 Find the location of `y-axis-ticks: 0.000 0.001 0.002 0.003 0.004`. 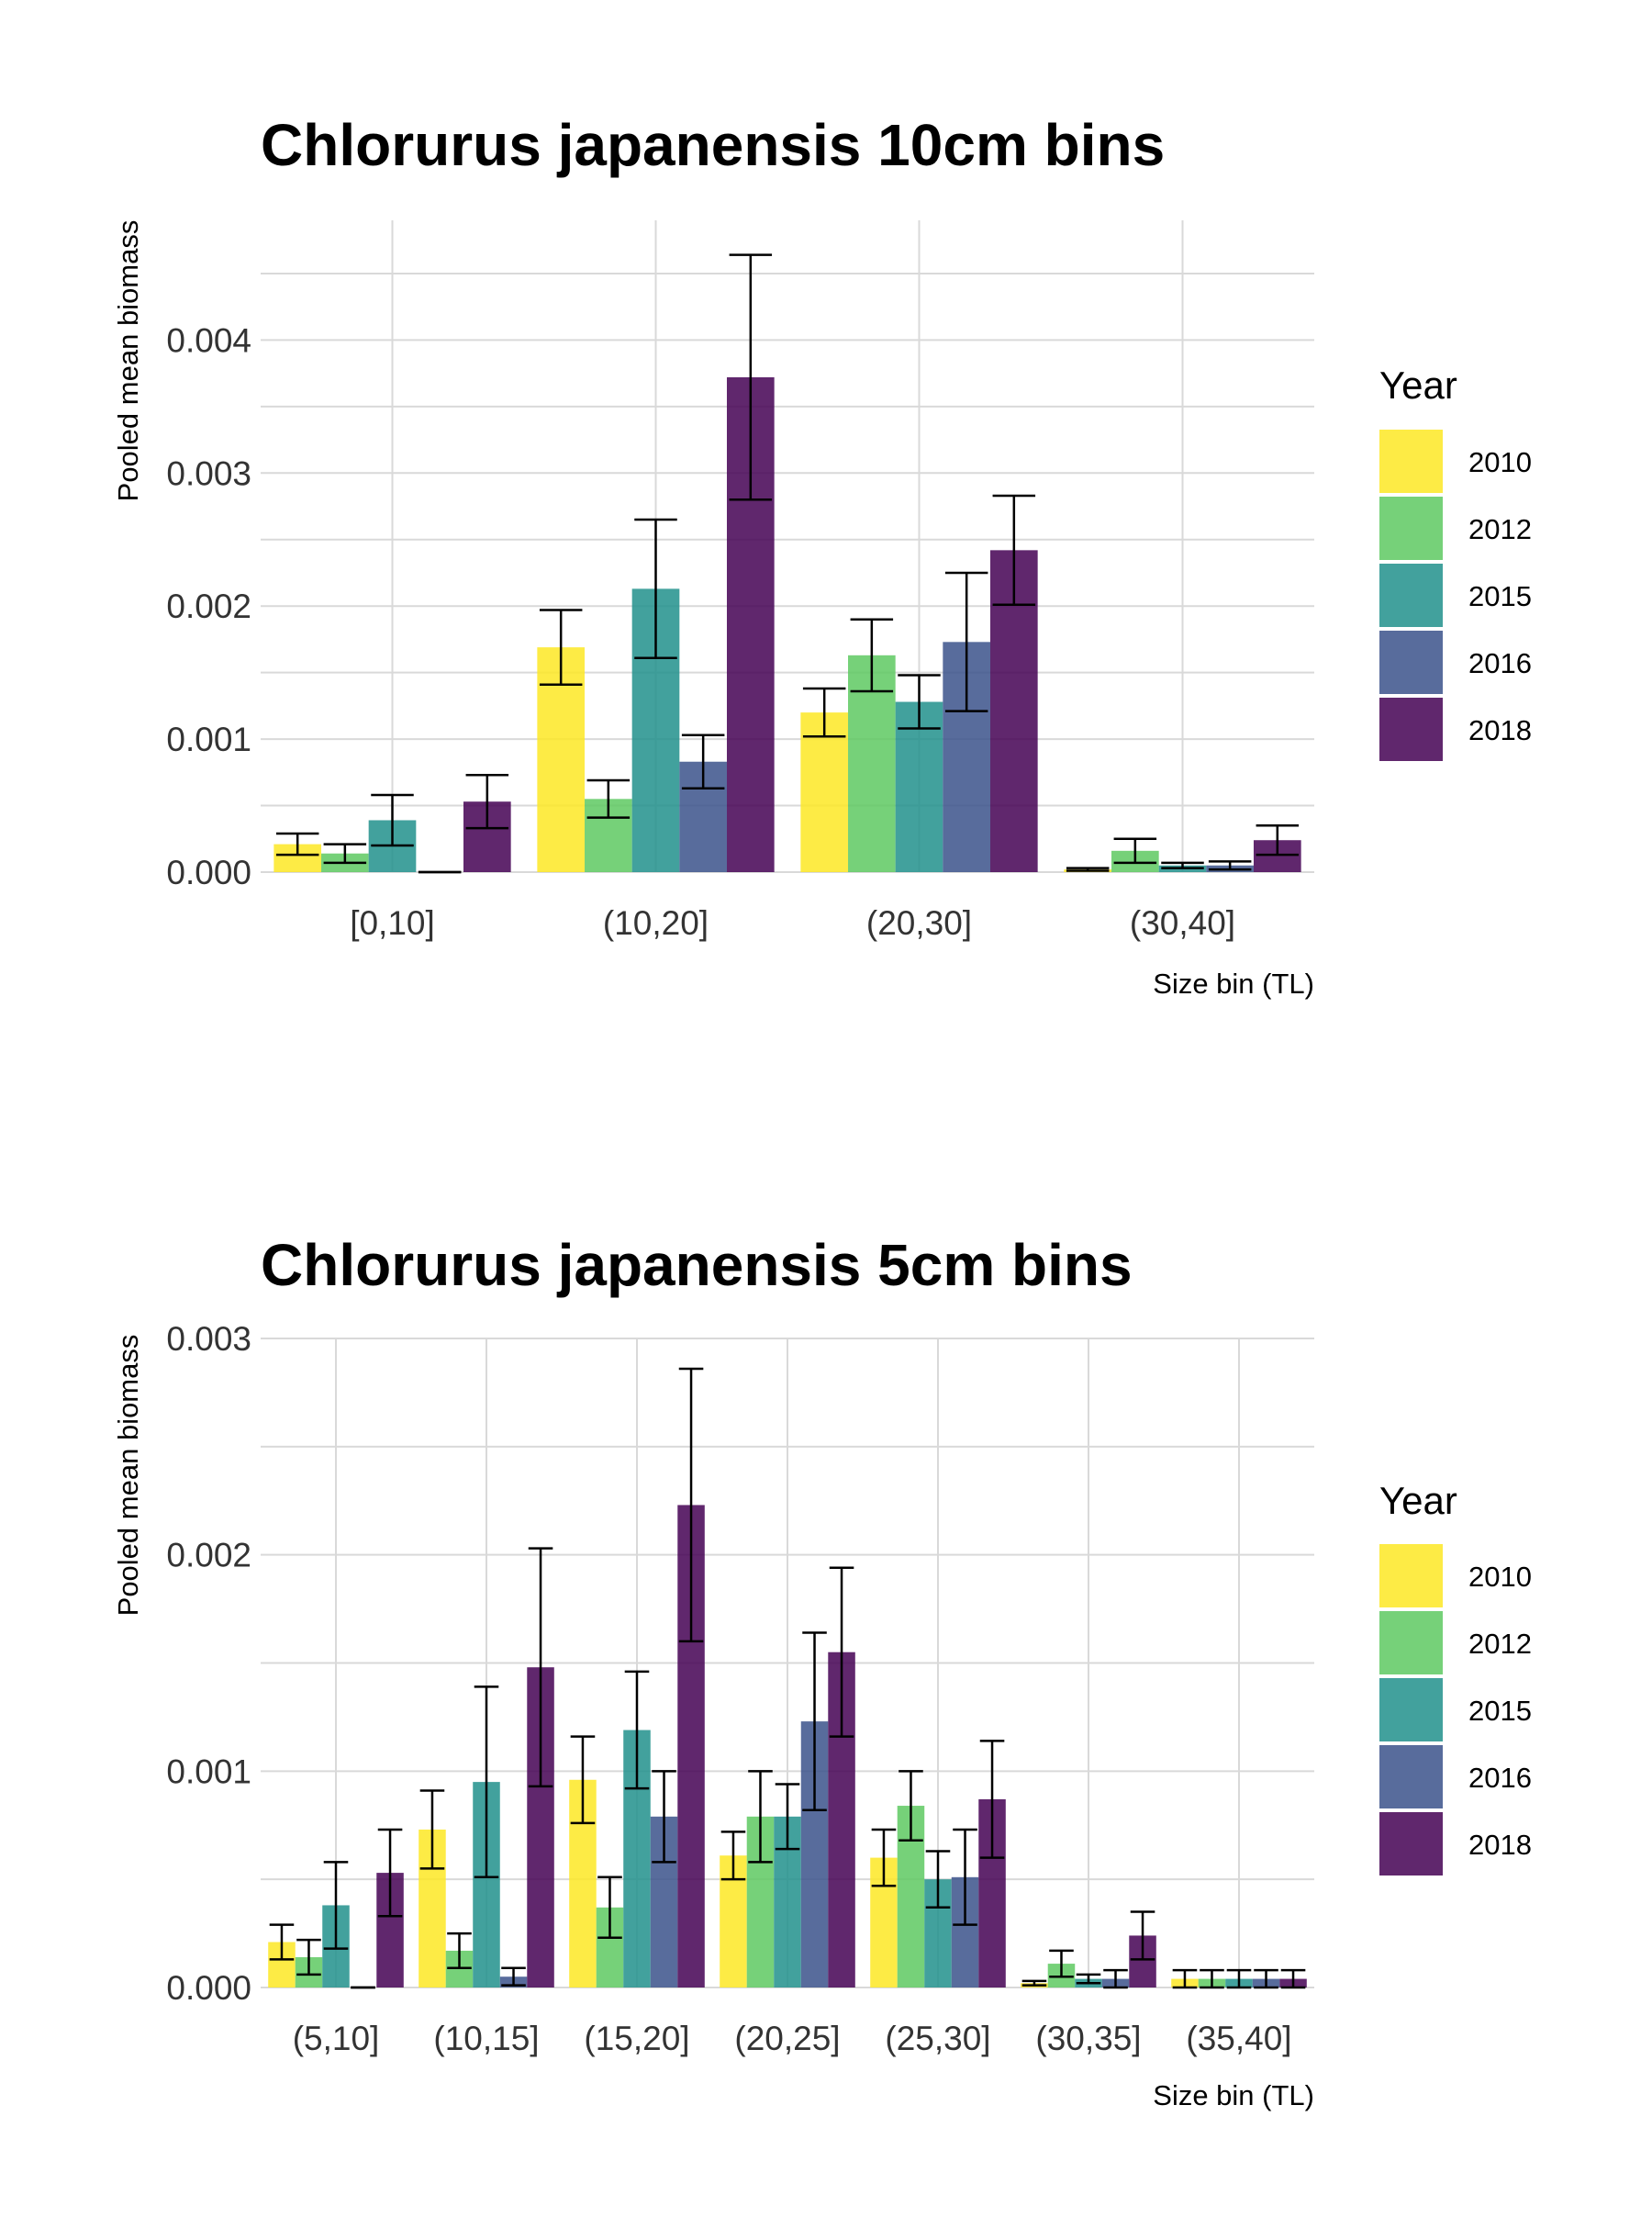

y-axis-ticks: 0.000 0.001 0.002 0.003 0.004 is located at coordinates (208, 606).